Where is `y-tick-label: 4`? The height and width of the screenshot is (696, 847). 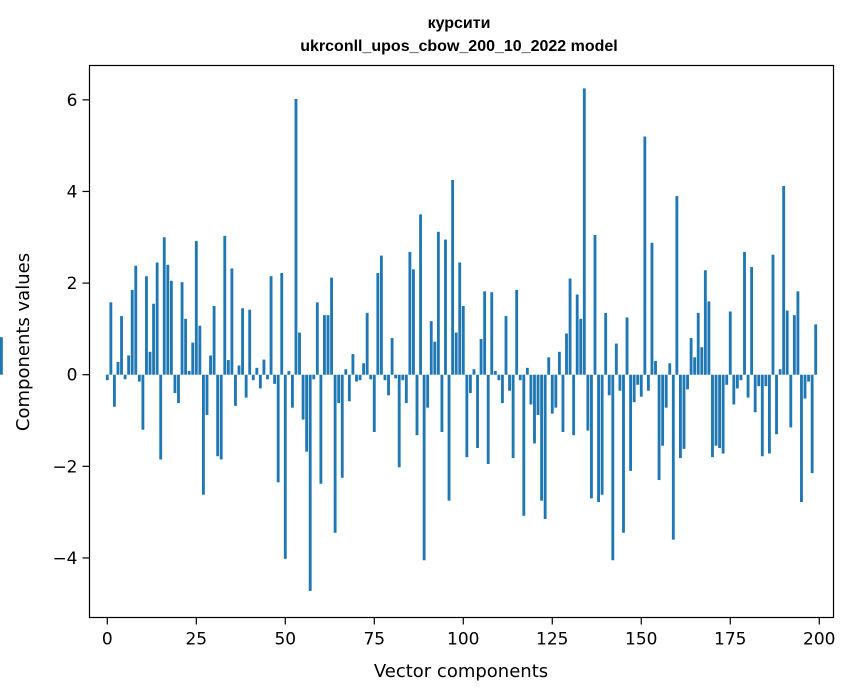
y-tick-label: 4 is located at coordinates (72, 192).